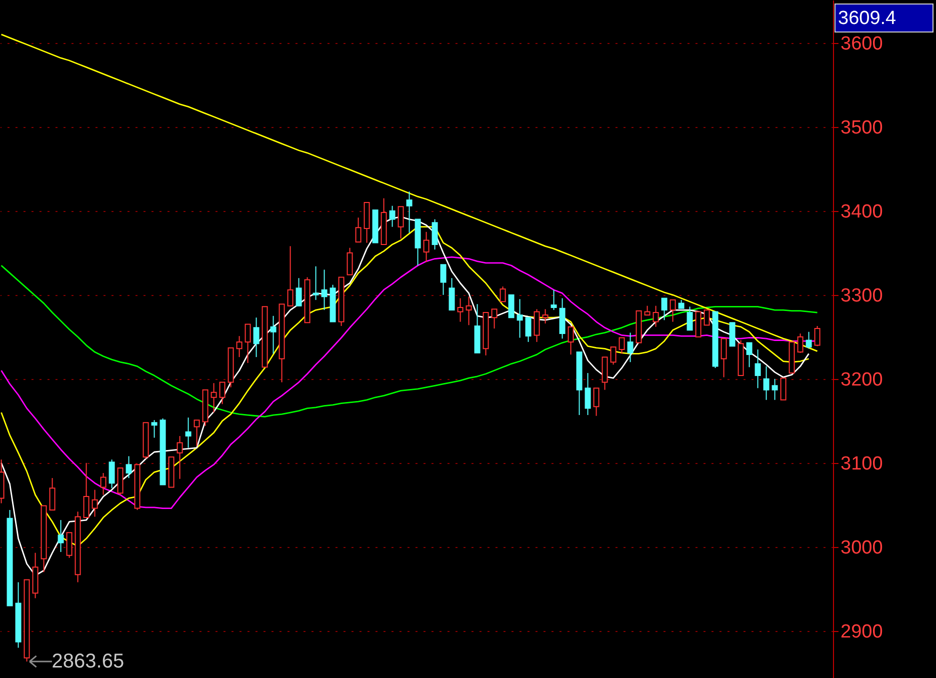 This screenshot has height=678, width=936. What do you see at coordinates (861, 631) in the screenshot?
I see `y-tick-label: 2900` at bounding box center [861, 631].